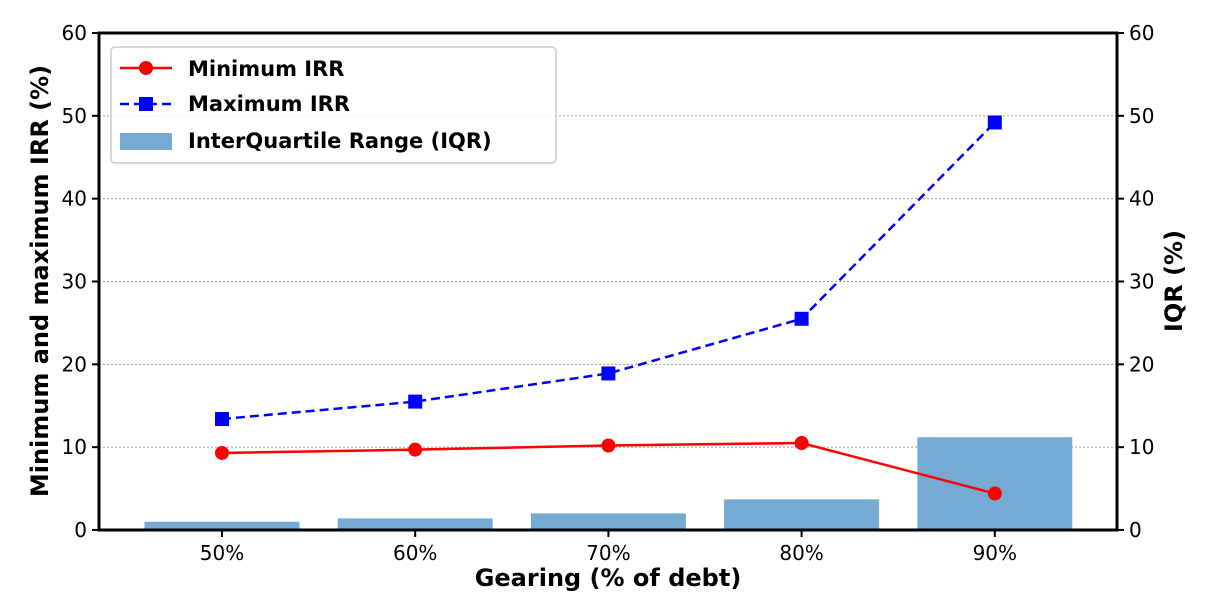  What do you see at coordinates (1141, 116) in the screenshot?
I see `y-tick-label-right-50: 50` at bounding box center [1141, 116].